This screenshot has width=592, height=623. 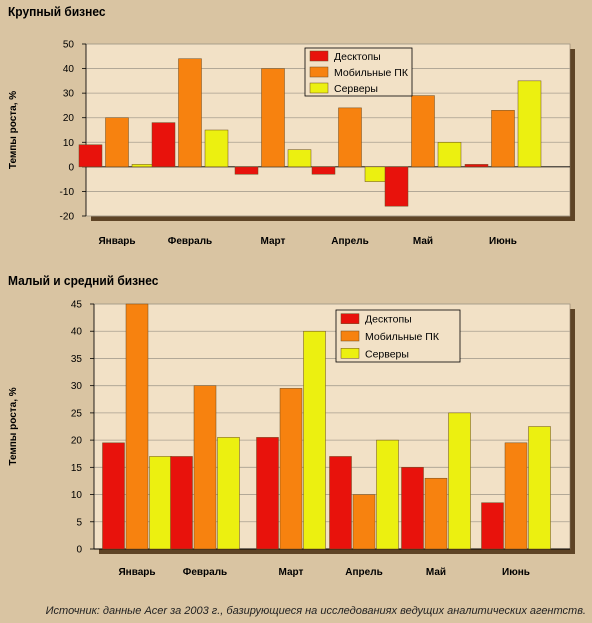 What do you see at coordinates (77, 413) in the screenshot?
I see `y-tick-label: 25` at bounding box center [77, 413].